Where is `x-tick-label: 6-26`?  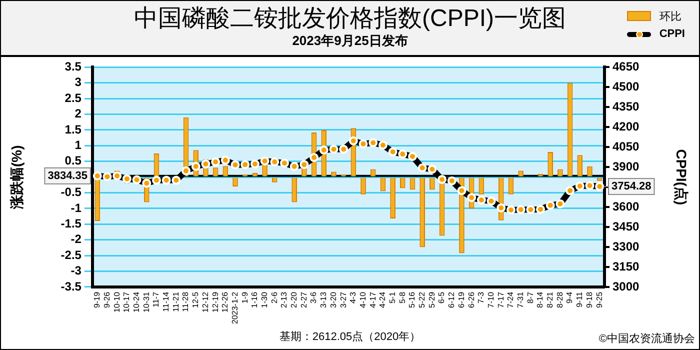 x-tick-label: 6-26 is located at coordinates (471, 299).